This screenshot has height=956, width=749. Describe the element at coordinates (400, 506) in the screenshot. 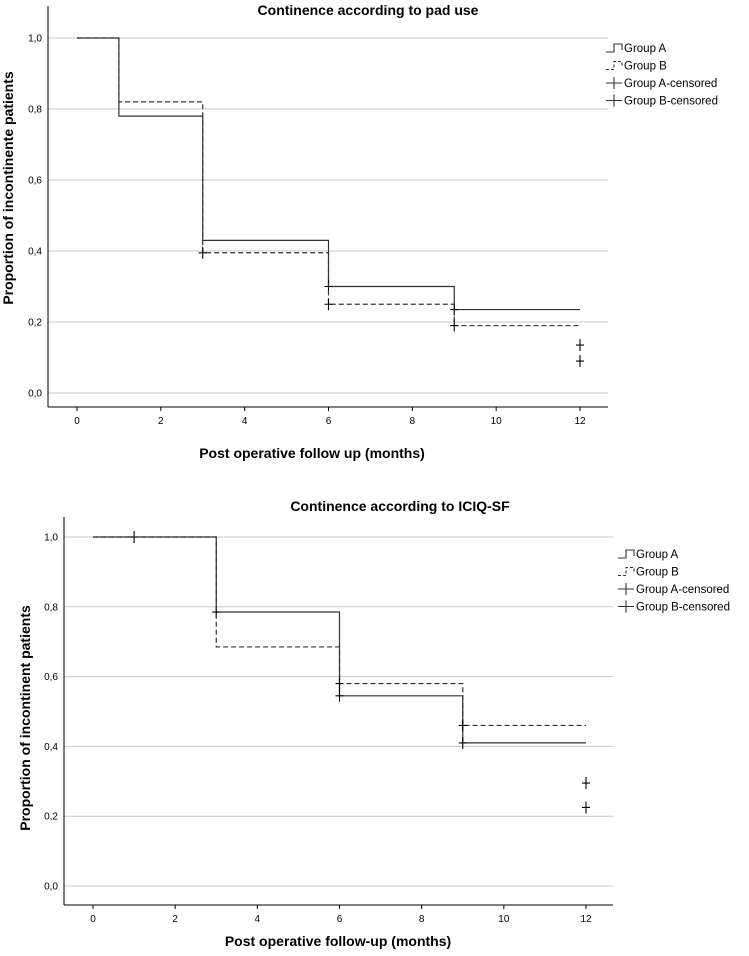

I see `chart-title: Continence according to ICIQ-SF` at that location.